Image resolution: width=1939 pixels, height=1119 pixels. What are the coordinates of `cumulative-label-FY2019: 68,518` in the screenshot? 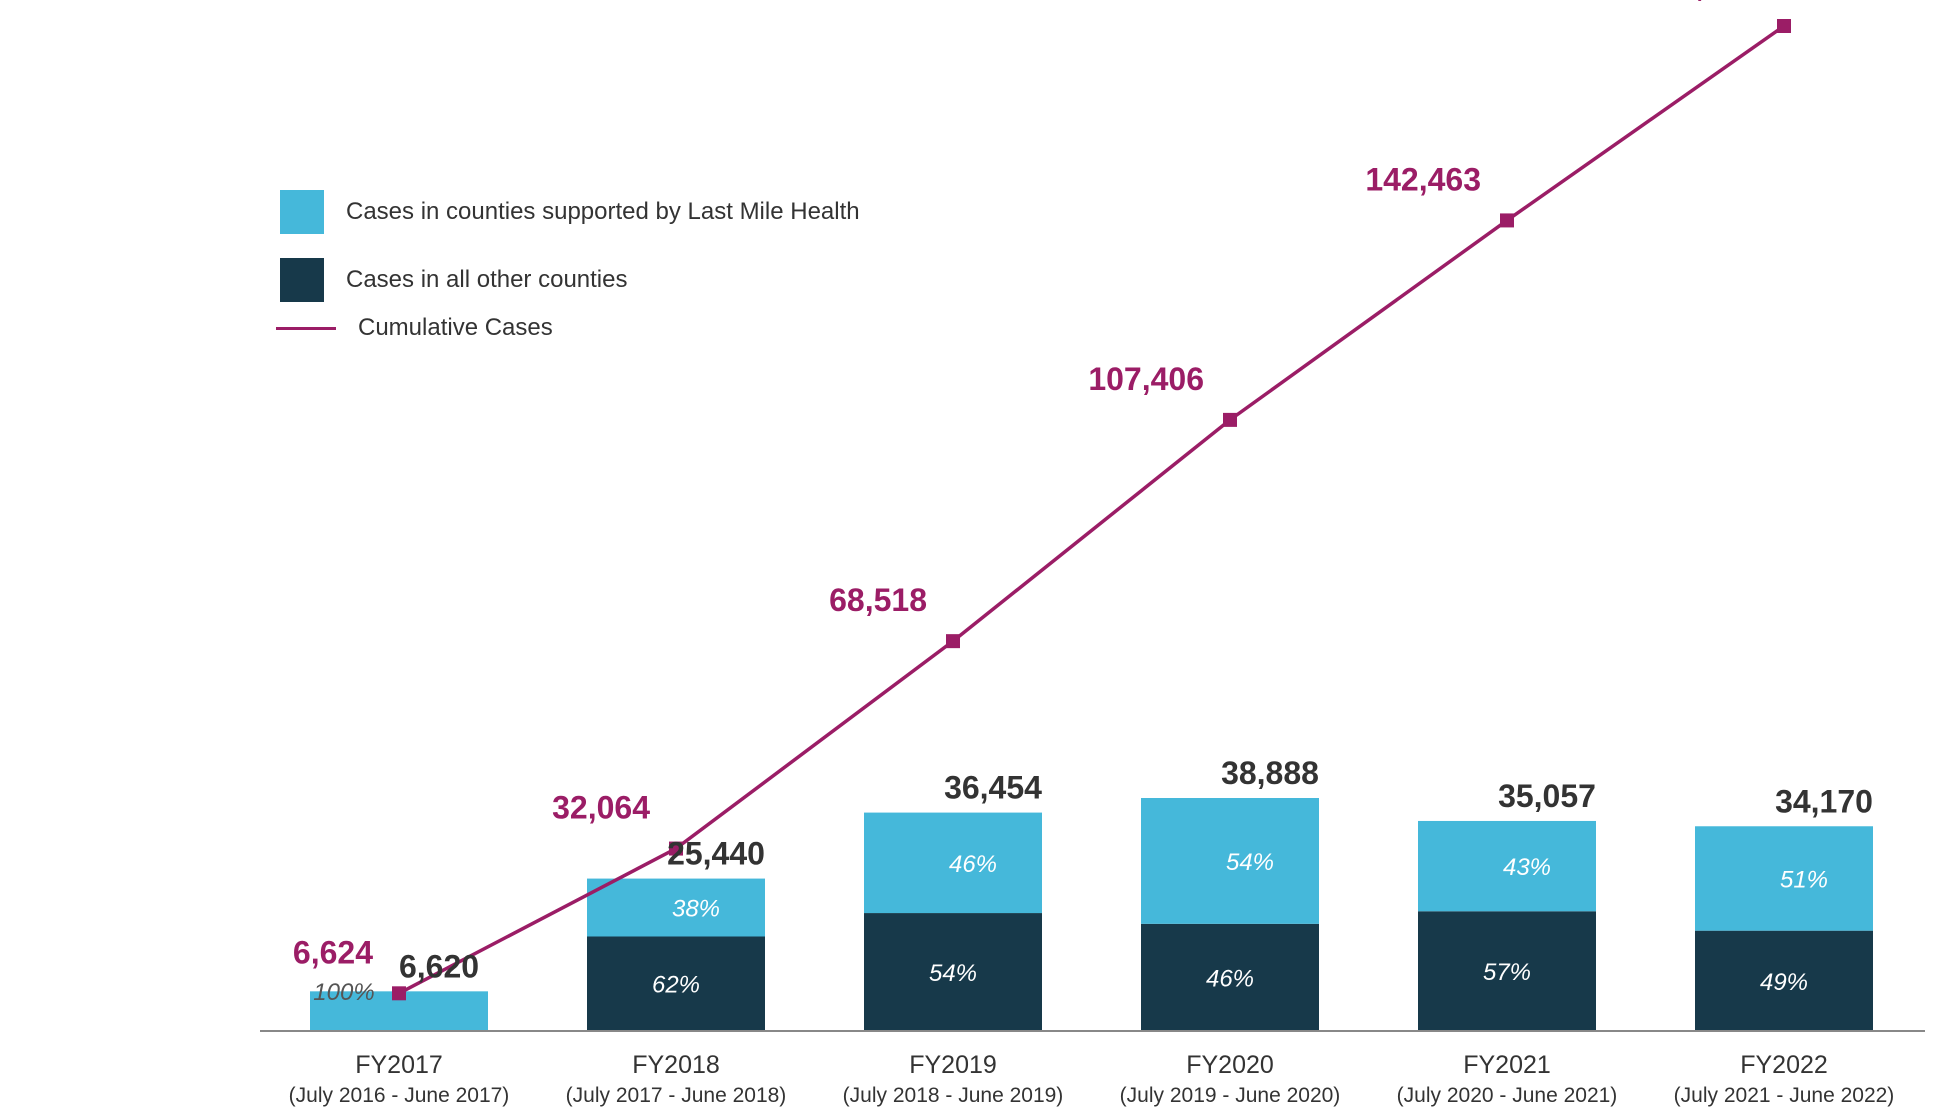 It's located at (878, 600).